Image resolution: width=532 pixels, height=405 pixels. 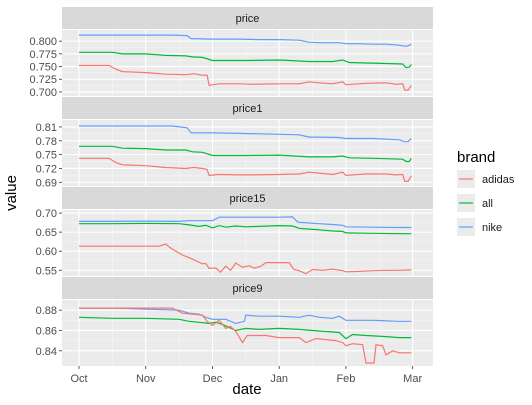 What do you see at coordinates (248, 109) in the screenshot?
I see `facet-strip-label: price1` at bounding box center [248, 109].